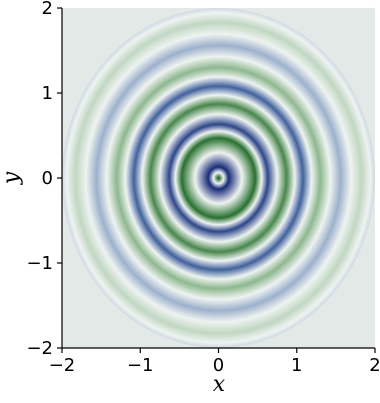  What do you see at coordinates (39, 348) in the screenshot?
I see `y-tick-label: −2` at bounding box center [39, 348].